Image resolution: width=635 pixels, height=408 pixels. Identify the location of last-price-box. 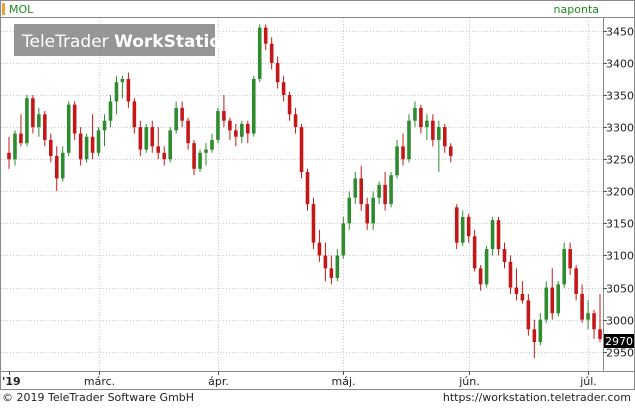
(619, 341).